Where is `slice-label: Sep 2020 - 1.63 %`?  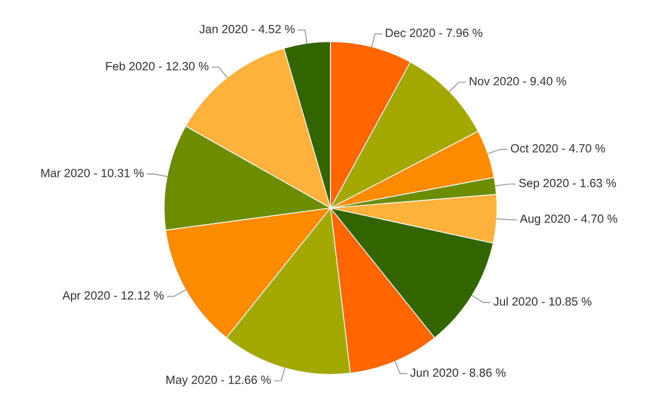
slice-label: Sep 2020 - 1.63 % is located at coordinates (567, 184).